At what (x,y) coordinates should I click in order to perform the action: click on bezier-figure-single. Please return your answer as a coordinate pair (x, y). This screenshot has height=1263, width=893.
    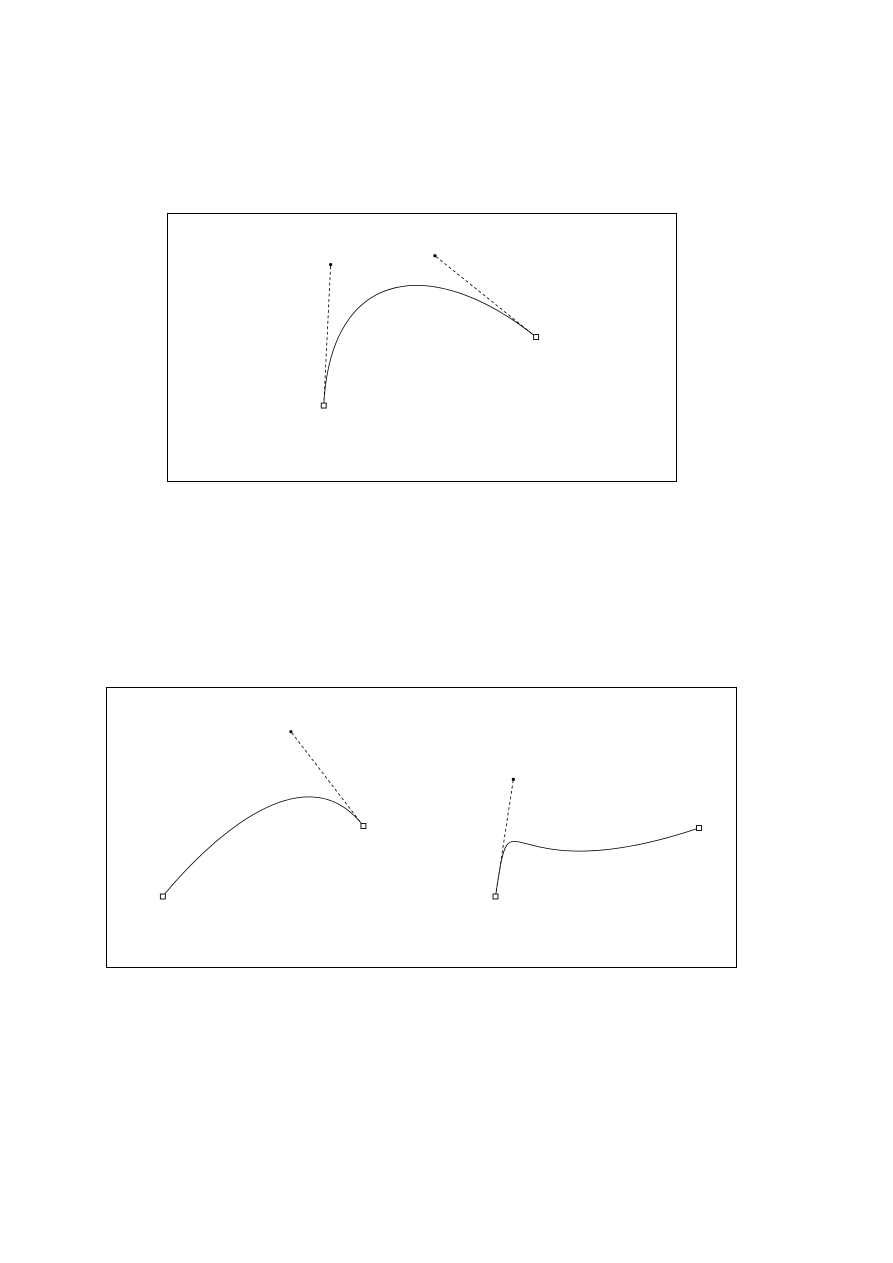
    Looking at the image, I should click on (422, 347).